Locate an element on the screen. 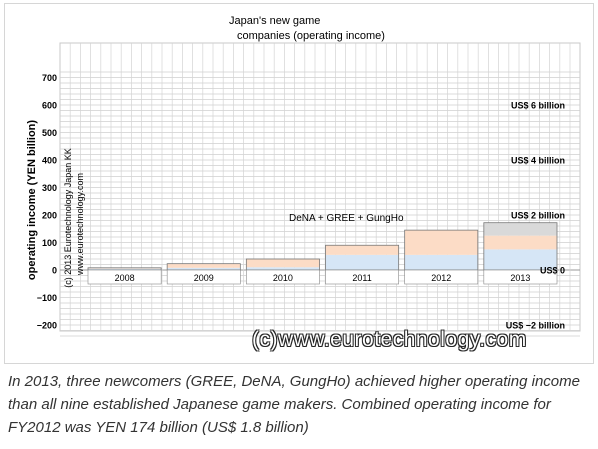 This screenshot has width=598, height=449. x-tick-label: 2010 is located at coordinates (283, 278).